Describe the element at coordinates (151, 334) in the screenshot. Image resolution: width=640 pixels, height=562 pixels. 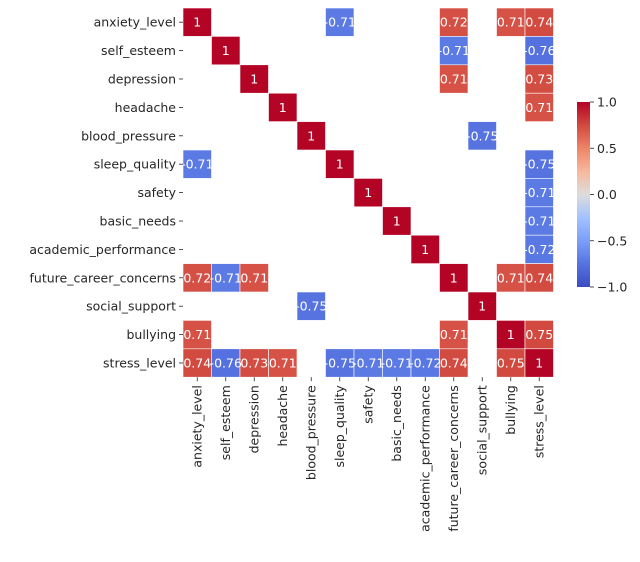
I see `y-tick-label: bullying` at that location.